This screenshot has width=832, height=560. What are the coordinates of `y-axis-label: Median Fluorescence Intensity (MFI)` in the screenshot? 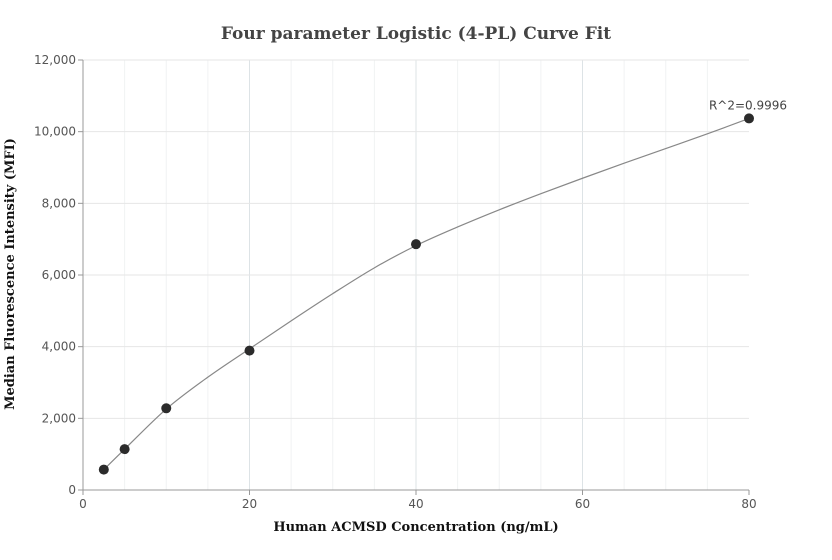 It's located at (10, 274).